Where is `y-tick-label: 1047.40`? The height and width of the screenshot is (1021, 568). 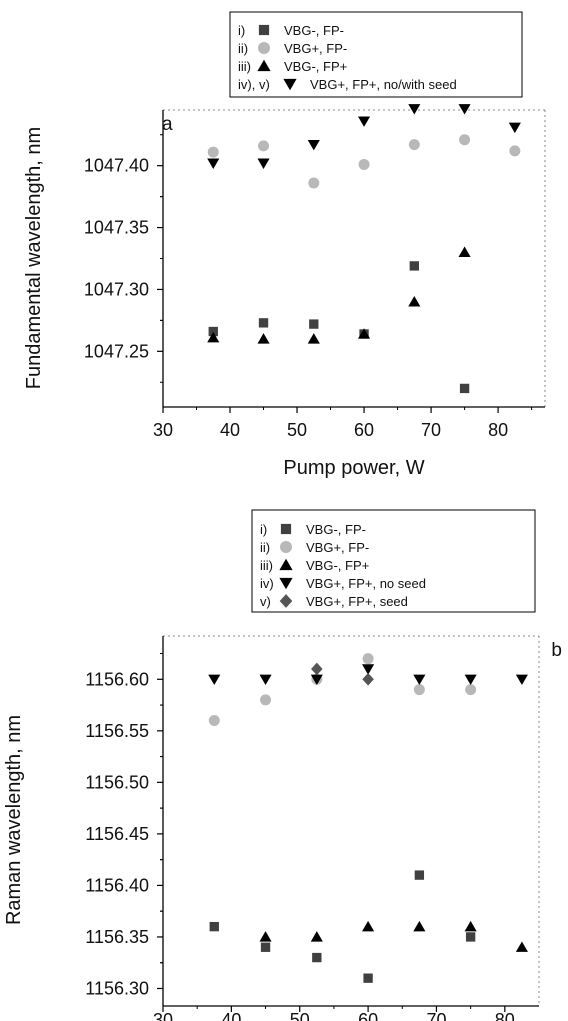
y-tick-label: 1047.40 is located at coordinates (116, 166).